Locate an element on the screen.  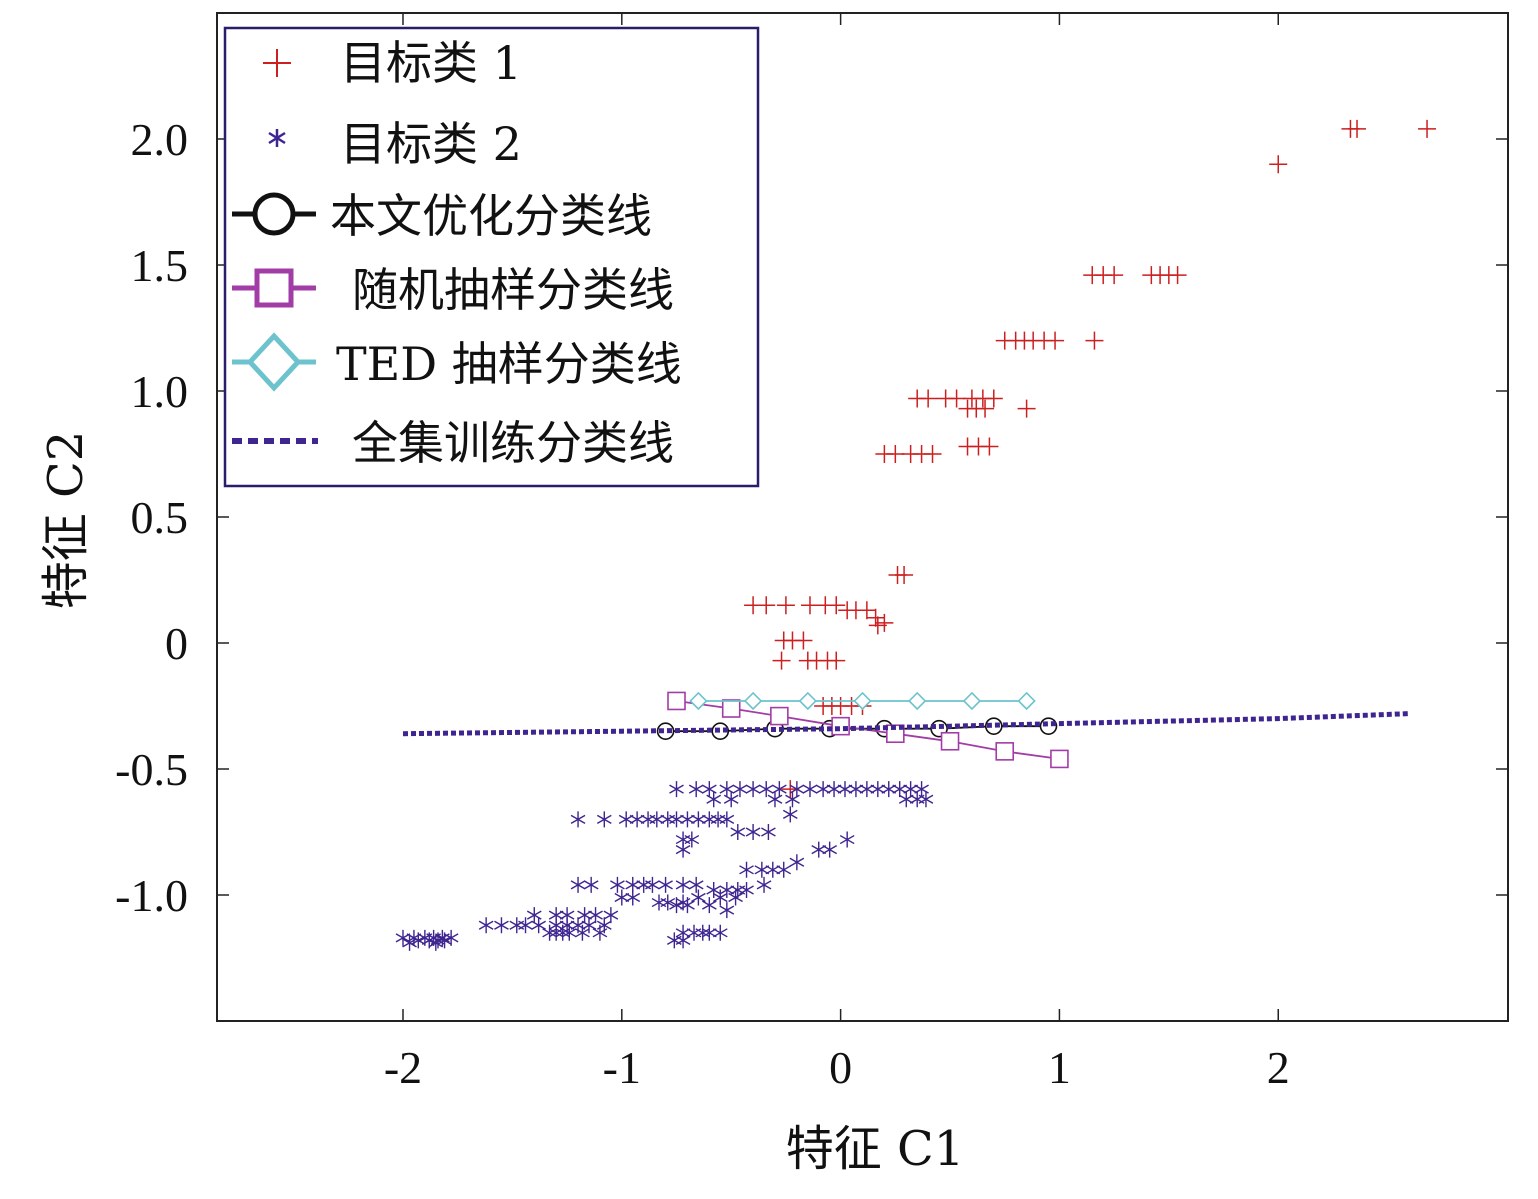
legend-label-target-class-1: 目标类 1 is located at coordinates (431, 63).